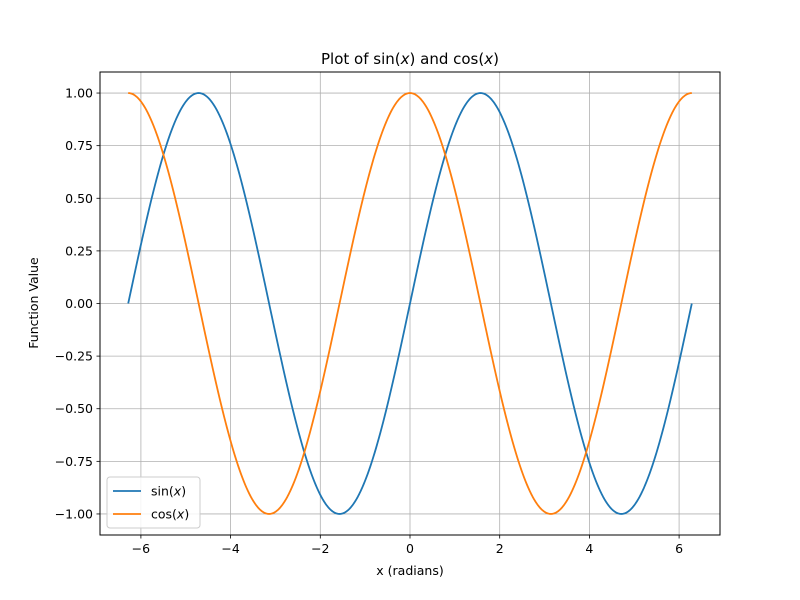 This screenshot has height=600, width=800. Describe the element at coordinates (74, 408) in the screenshot. I see `y-tick-label: −0.50` at that location.